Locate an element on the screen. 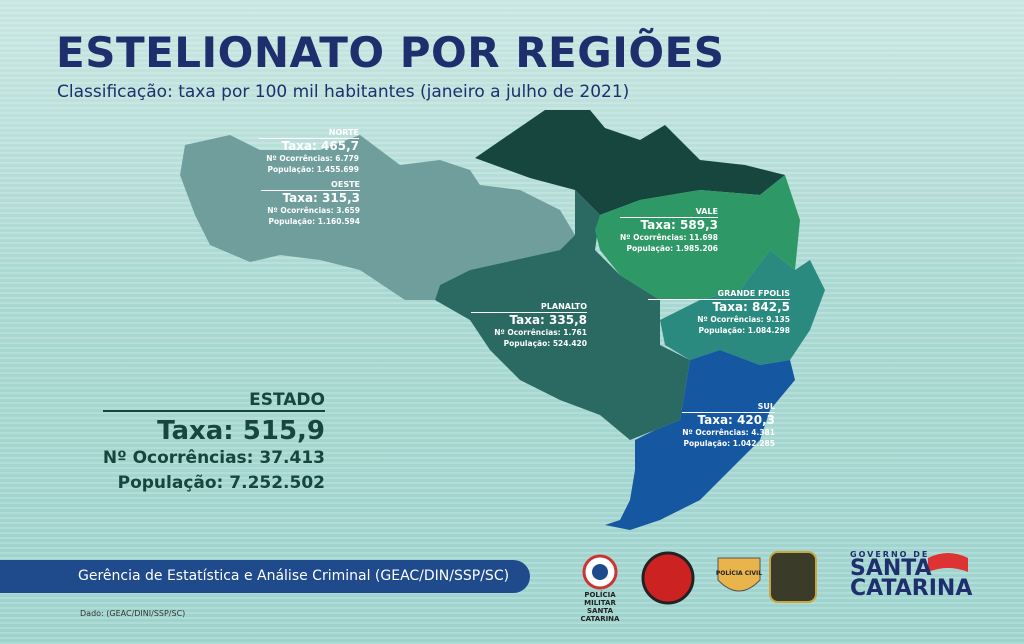 This screenshot has width=1024, height=644. region-name: NORTE is located at coordinates (308, 133).